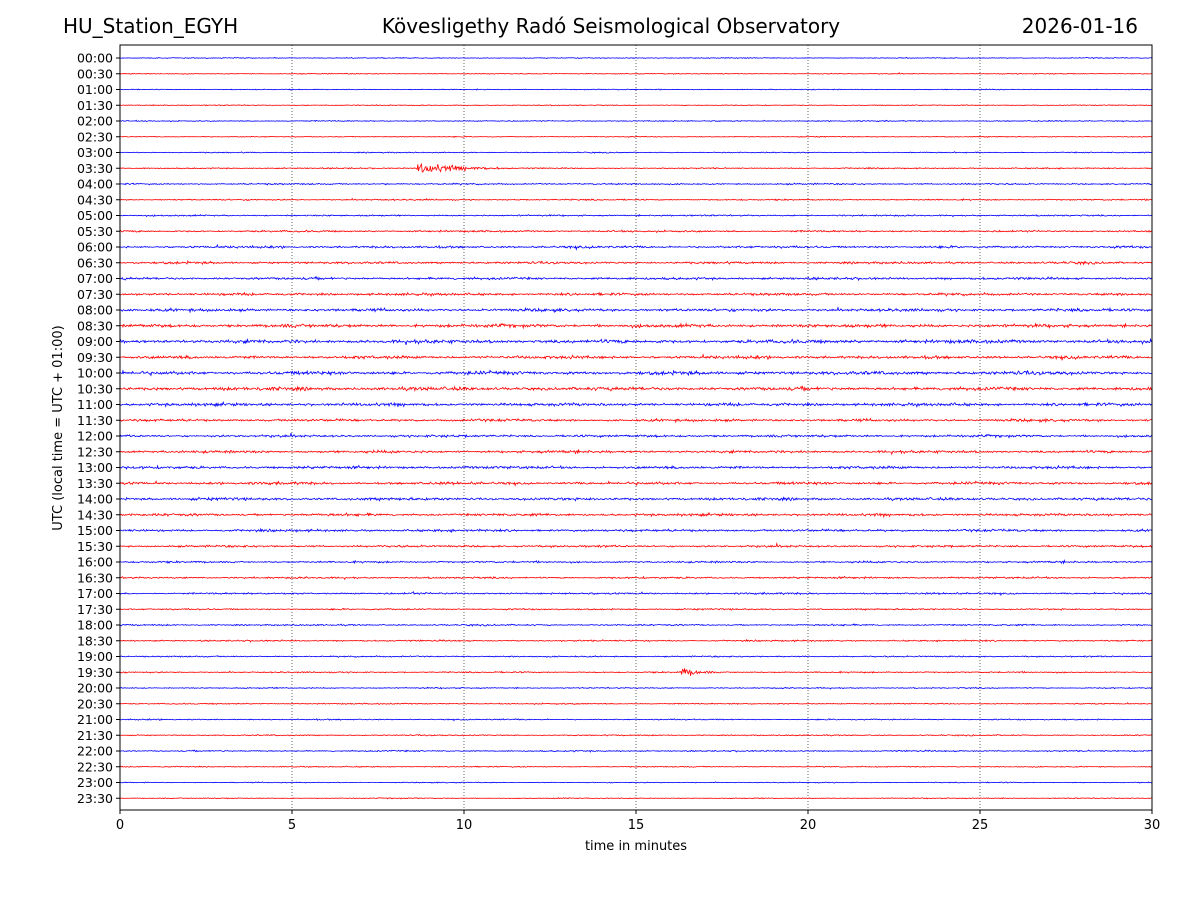 Image resolution: width=1200 pixels, height=900 pixels. Describe the element at coordinates (95, 404) in the screenshot. I see `row-time-label: 11:00` at that location.